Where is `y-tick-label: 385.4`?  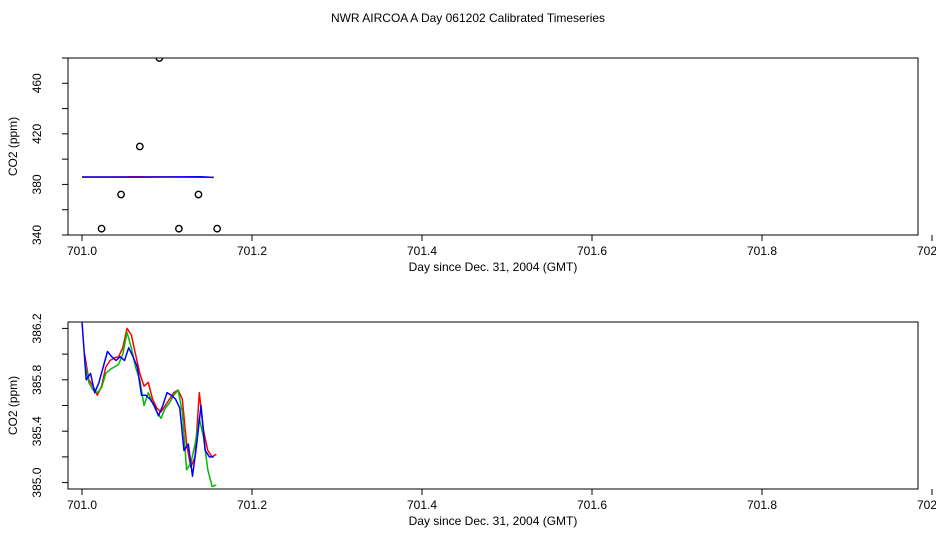 y-tick-label: 385.4 is located at coordinates (37, 431).